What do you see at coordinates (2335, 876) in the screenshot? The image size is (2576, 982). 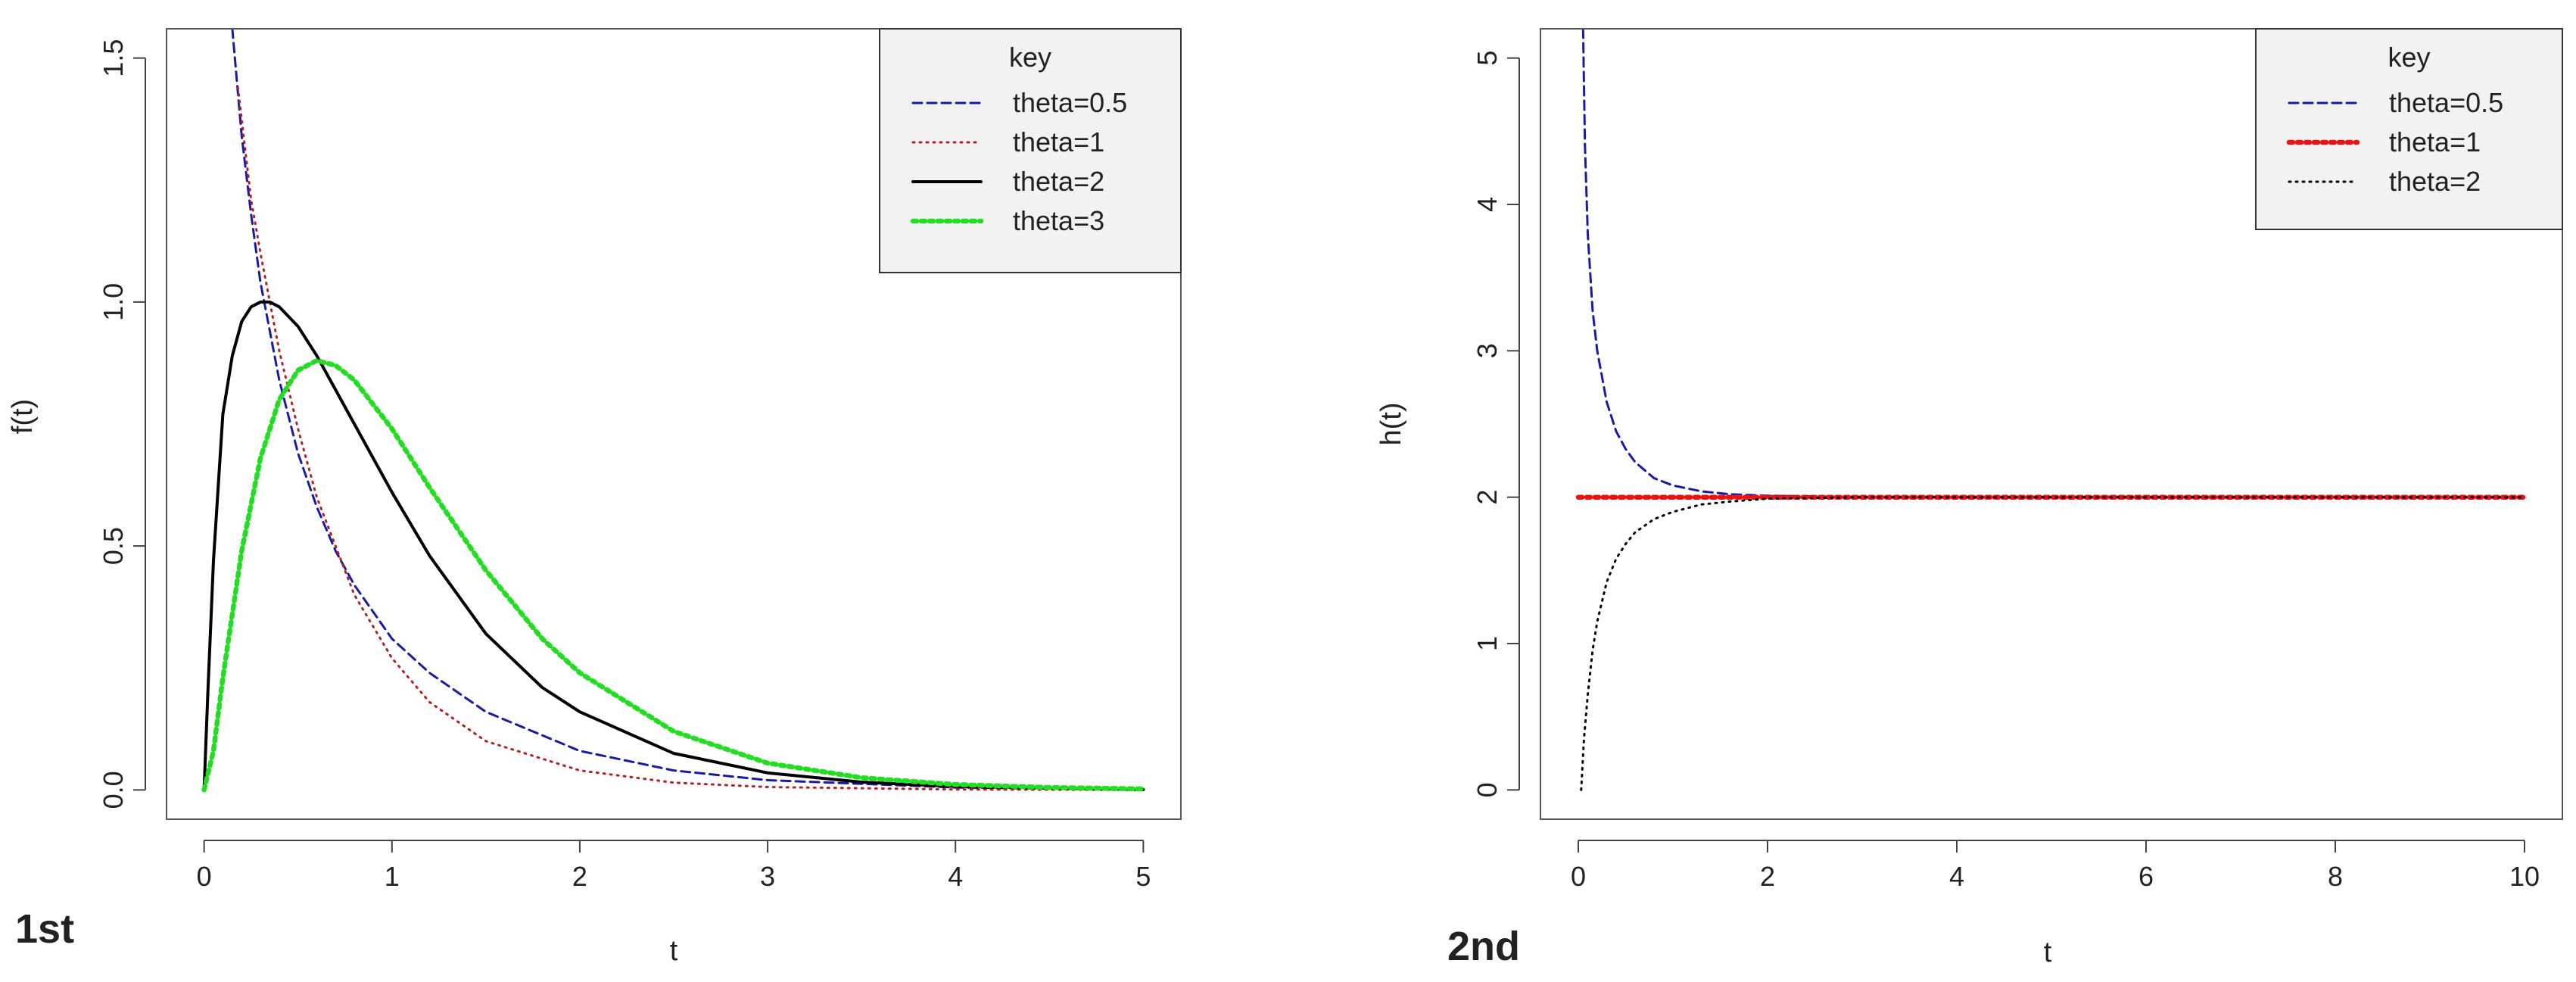 I see `x-tick-label: 8` at bounding box center [2335, 876].